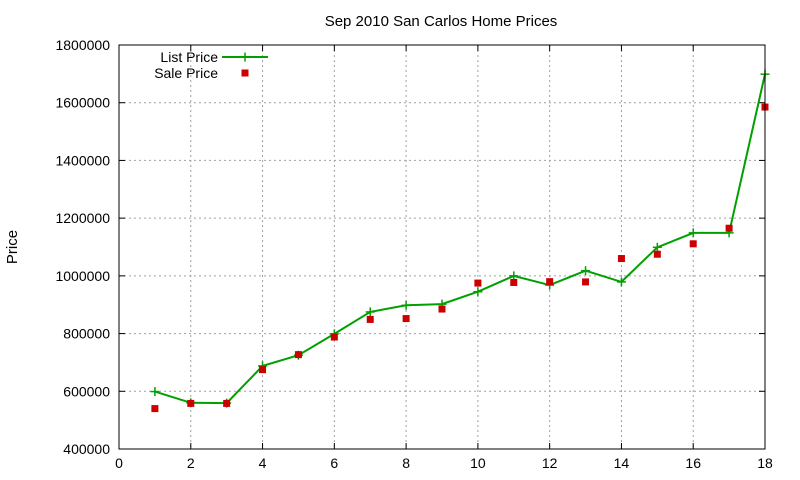 Image resolution: width=800 pixels, height=480 pixels. I want to click on legend-square-swatch, so click(245, 73).